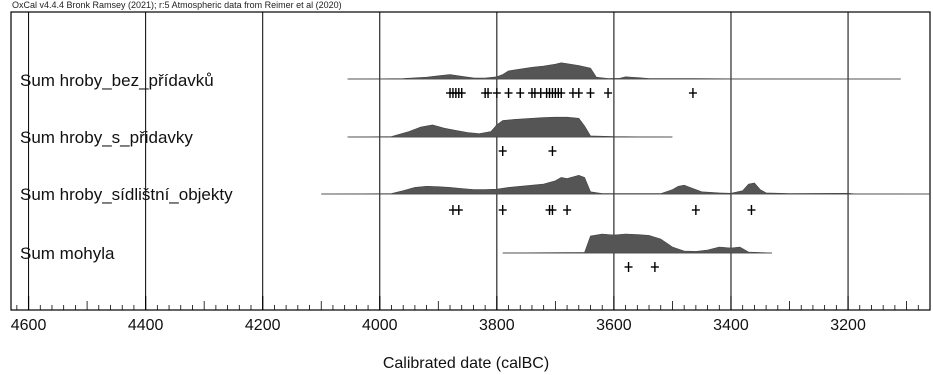 The width and height of the screenshot is (933, 375). I want to click on row-label: Sum mohyla, so click(67, 253).